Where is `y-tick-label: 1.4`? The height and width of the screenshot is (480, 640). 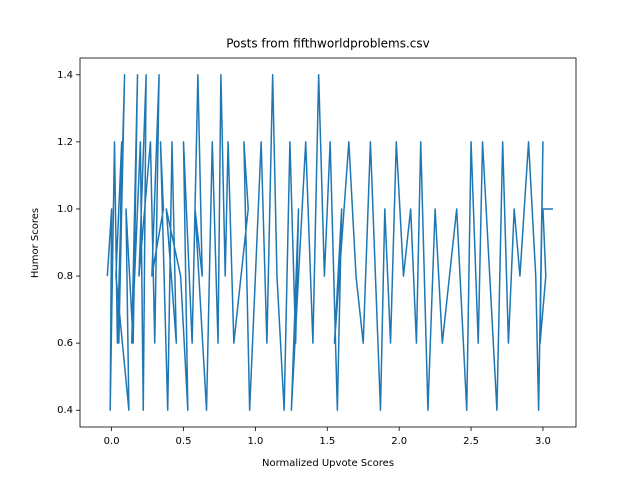 y-tick-label: 1.4 is located at coordinates (65, 75).